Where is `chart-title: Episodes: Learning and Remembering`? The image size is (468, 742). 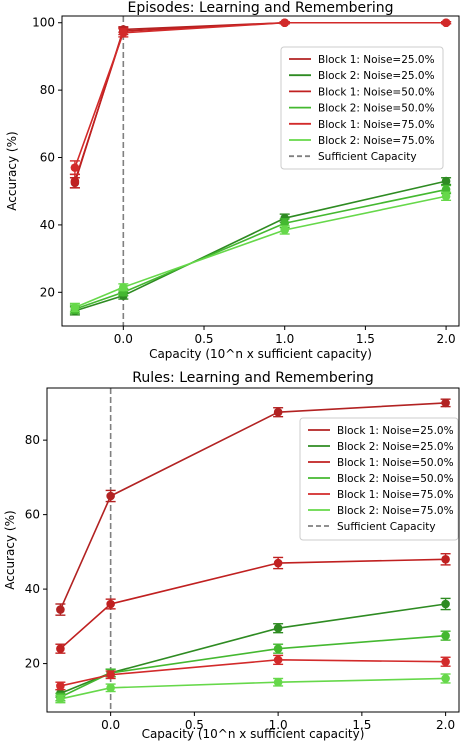 chart-title: Episodes: Learning and Remembering is located at coordinates (261, 8).